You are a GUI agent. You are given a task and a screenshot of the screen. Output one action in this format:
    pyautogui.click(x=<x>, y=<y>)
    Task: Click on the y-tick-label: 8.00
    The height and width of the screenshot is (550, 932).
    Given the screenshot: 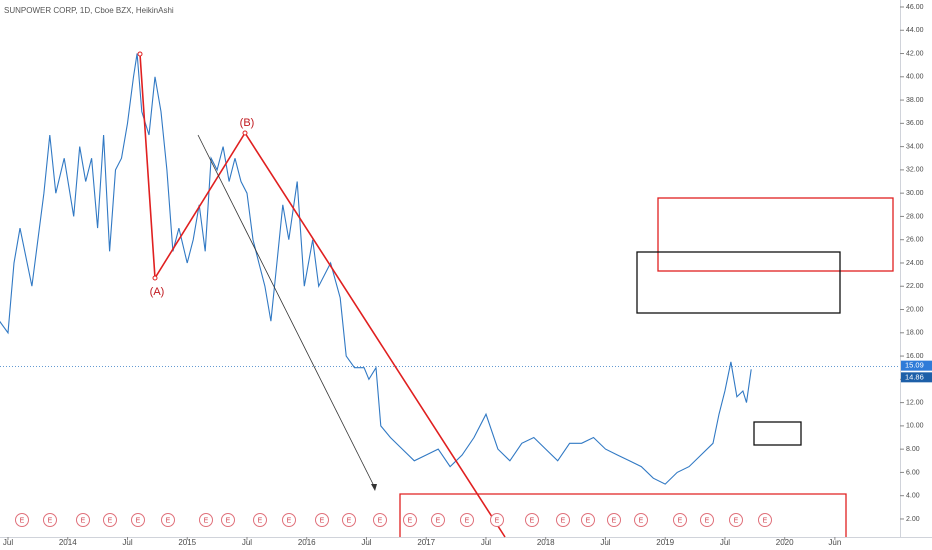 What is the action you would take?
    pyautogui.click(x=913, y=449)
    